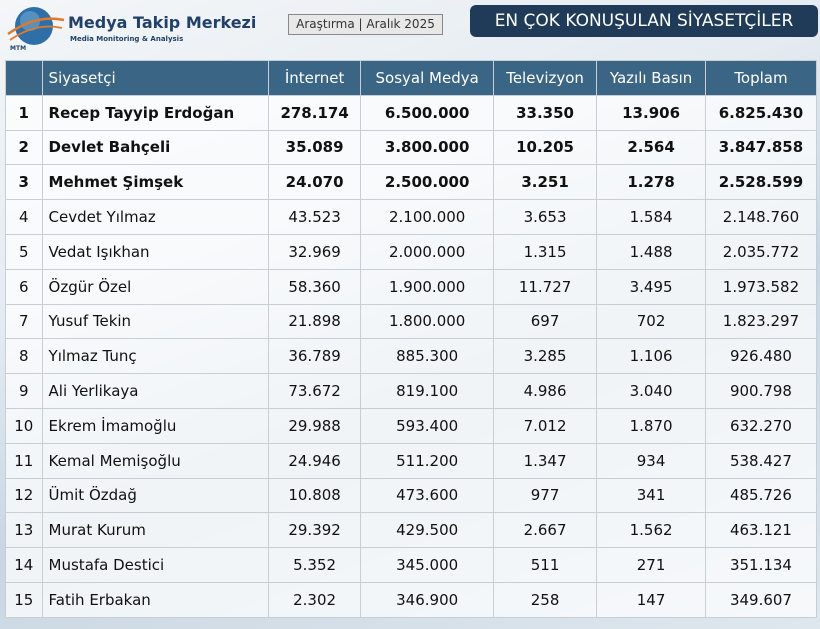 The height and width of the screenshot is (629, 820). I want to click on cell: 2.667, so click(545, 530).